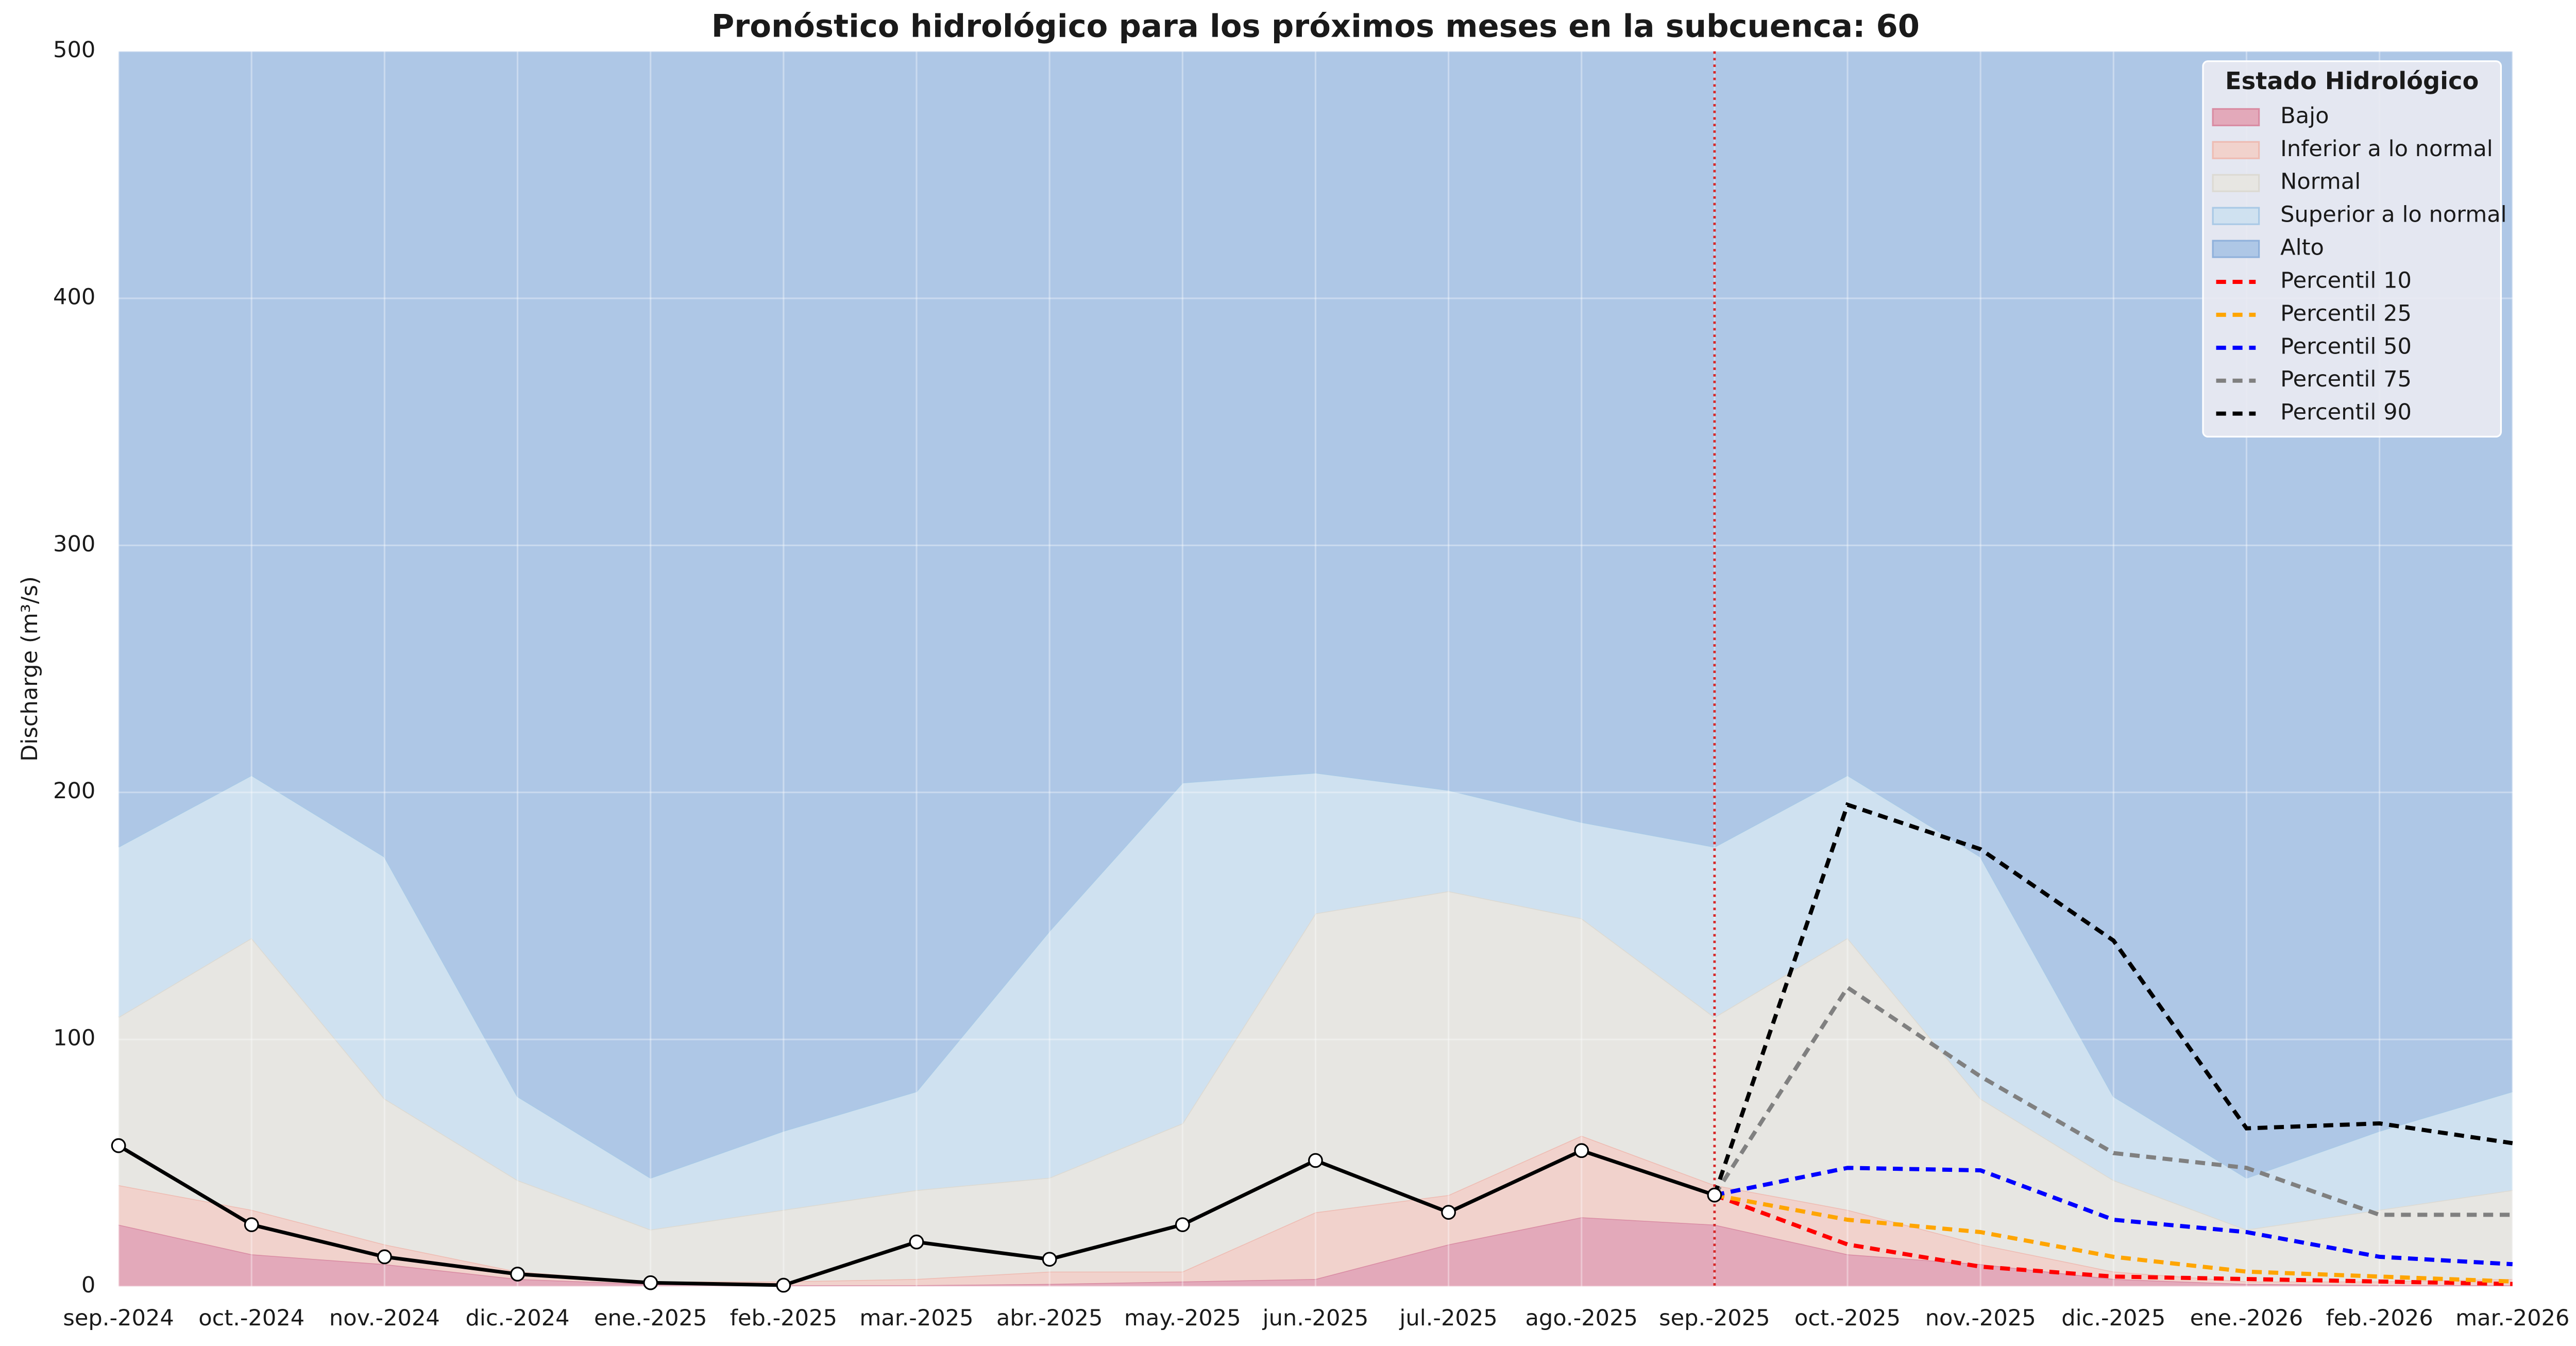 Image resolution: width=2576 pixels, height=1346 pixels. Describe the element at coordinates (2346, 412) in the screenshot. I see `legend-label: Percentil 90` at that location.